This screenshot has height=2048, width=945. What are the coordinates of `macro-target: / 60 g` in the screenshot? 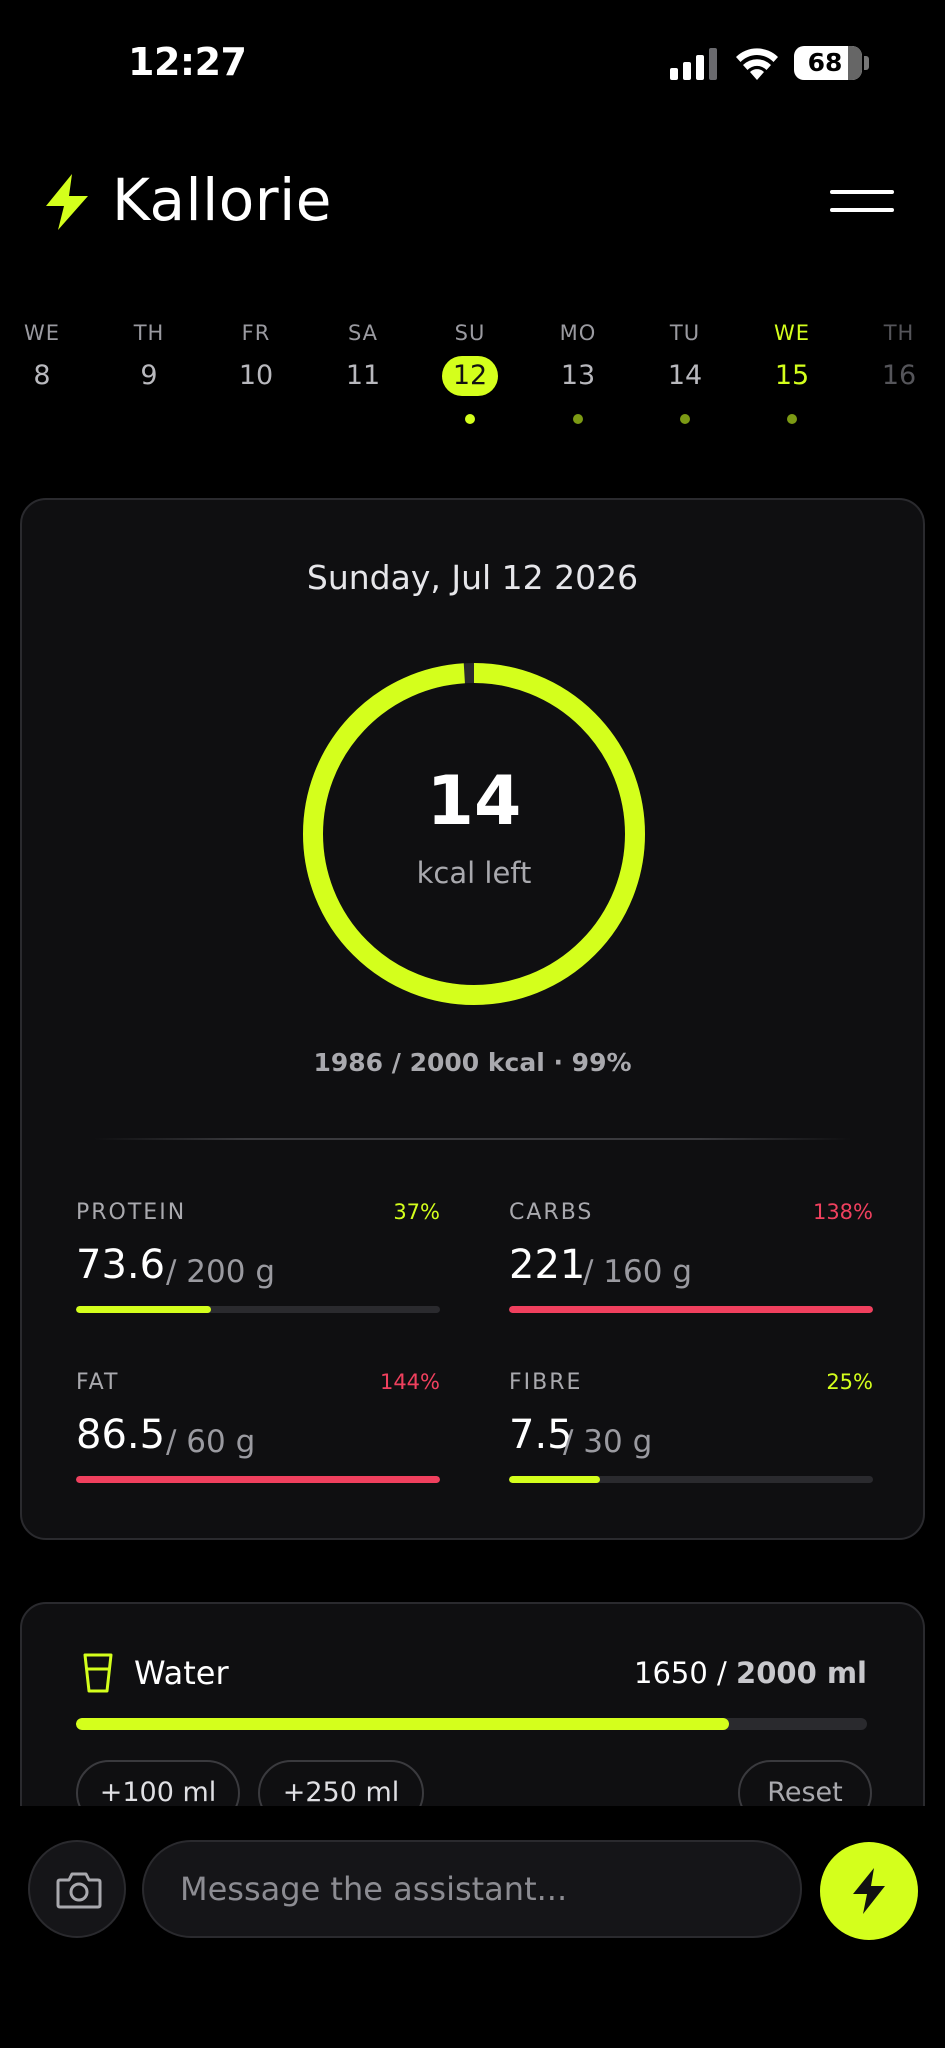 It's located at (211, 1442).